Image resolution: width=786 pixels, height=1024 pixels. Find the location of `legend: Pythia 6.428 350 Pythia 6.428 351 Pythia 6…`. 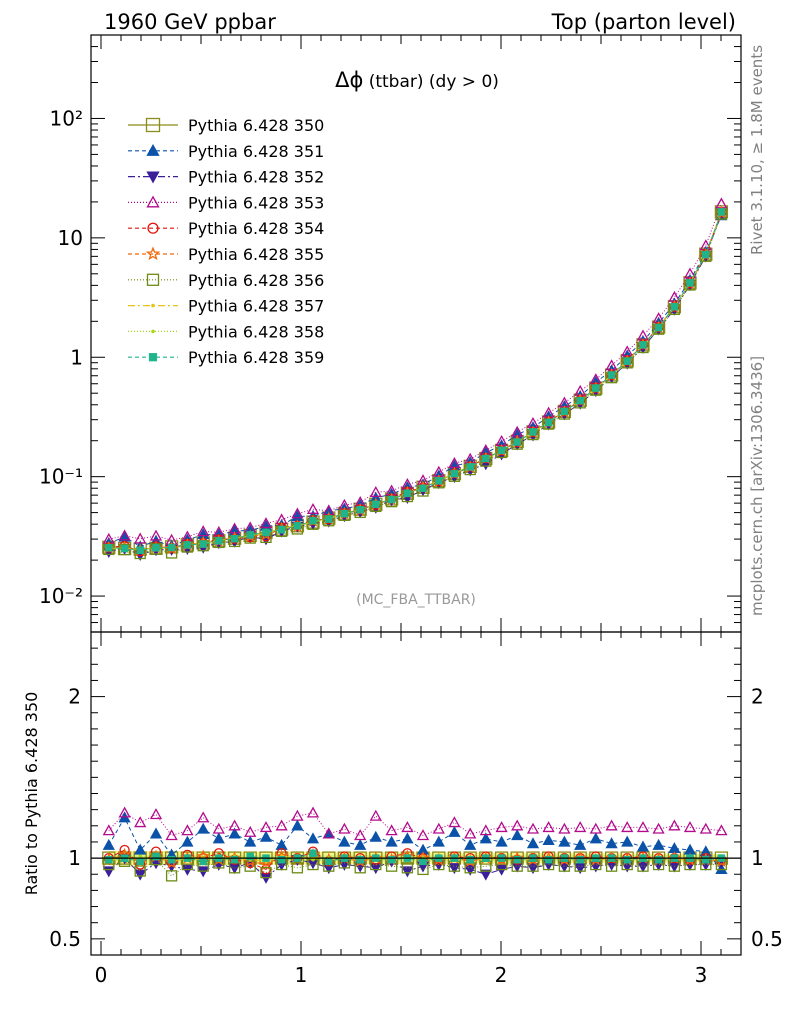

legend: Pythia 6.428 350 Pythia 6.428 351 Pythia 6… is located at coordinates (226, 241).